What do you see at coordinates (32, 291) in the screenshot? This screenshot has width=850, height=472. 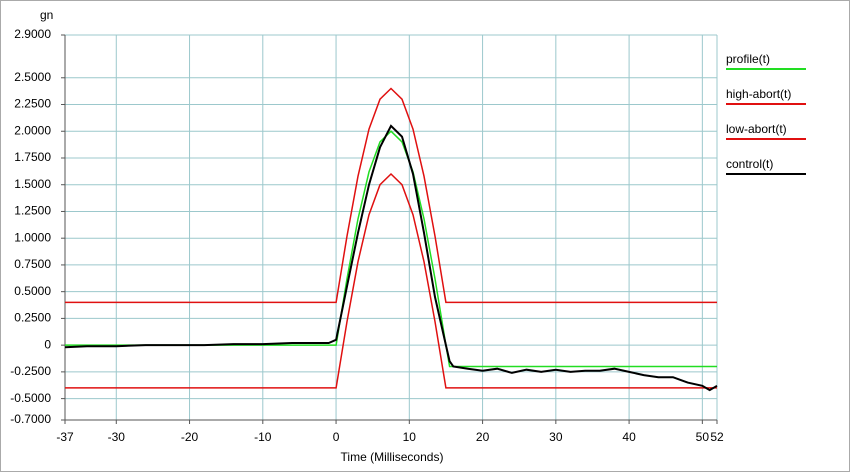 I see `y-tick-label: 0.5000` at bounding box center [32, 291].